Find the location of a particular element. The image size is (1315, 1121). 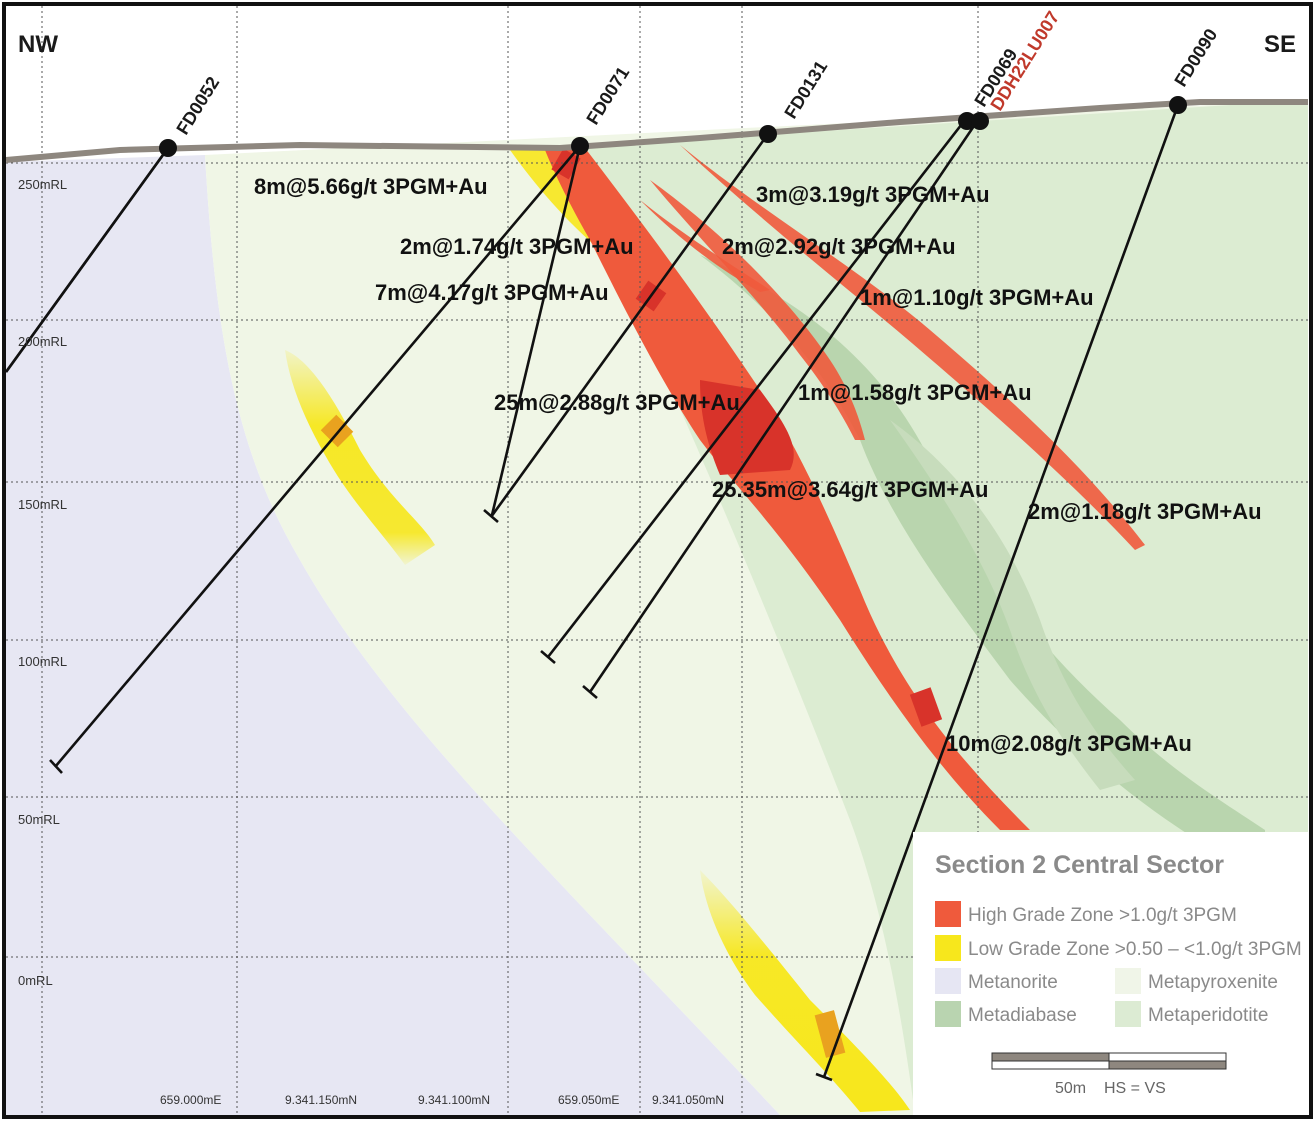

low-grade-zone-left is located at coordinates (360, 457).